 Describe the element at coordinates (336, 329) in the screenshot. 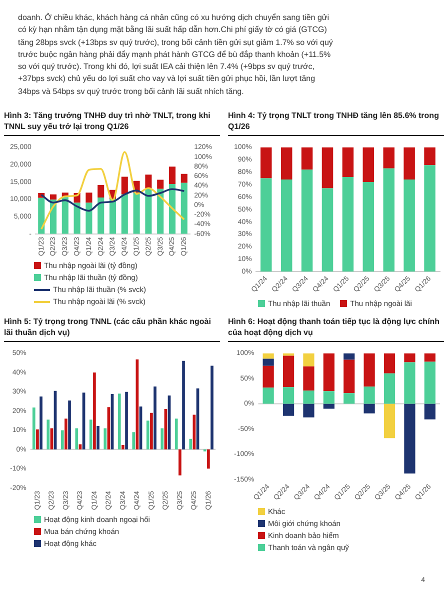

I see `chart-title: Hình 6: Hoạt động thanh toán tiếp tục là động lực chính của hoạt động dịch vụ` at that location.